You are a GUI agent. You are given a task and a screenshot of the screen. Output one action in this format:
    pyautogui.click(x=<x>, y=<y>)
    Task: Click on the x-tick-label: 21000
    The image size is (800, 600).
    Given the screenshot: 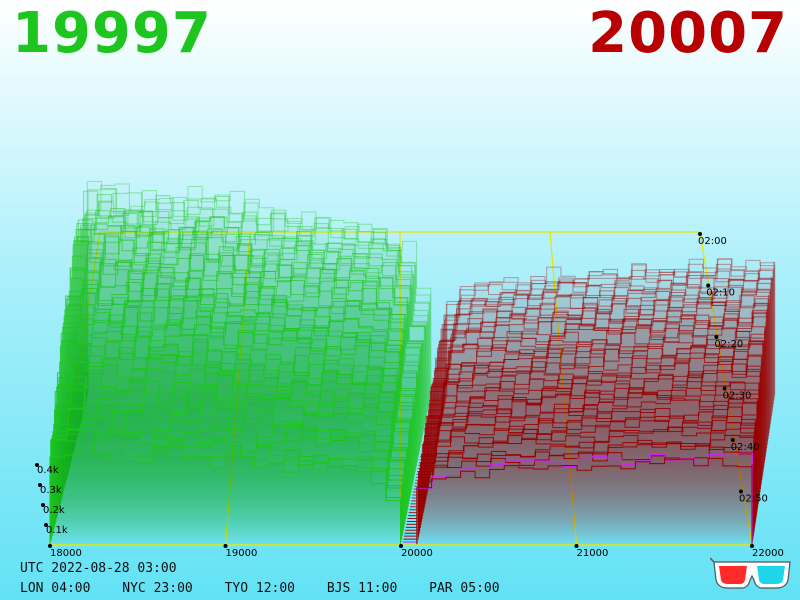 What is the action you would take?
    pyautogui.click(x=593, y=553)
    